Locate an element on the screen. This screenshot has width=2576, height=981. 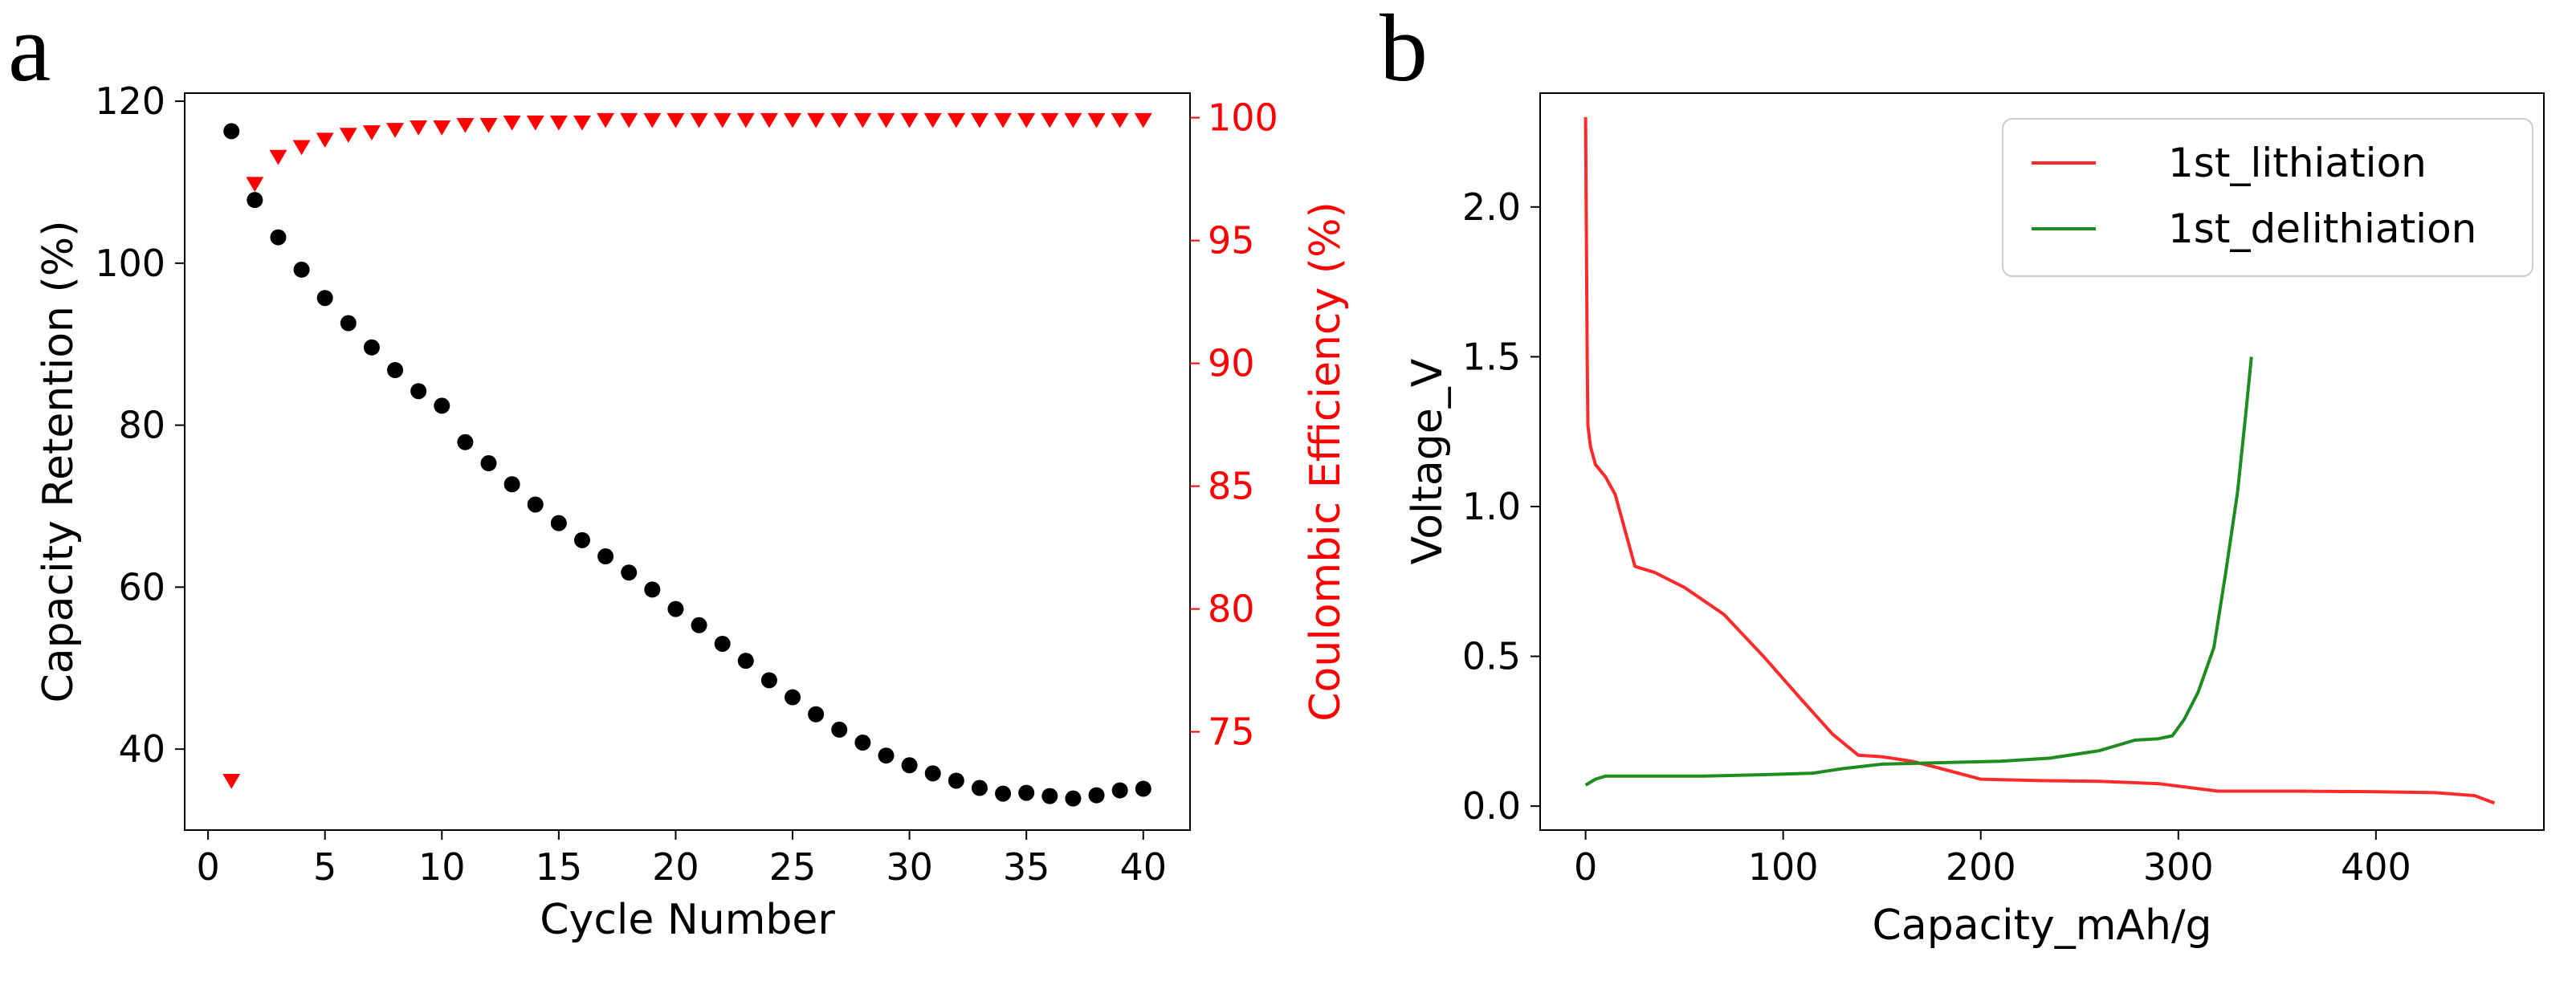
a-x-tick-label: 25 is located at coordinates (793, 867).